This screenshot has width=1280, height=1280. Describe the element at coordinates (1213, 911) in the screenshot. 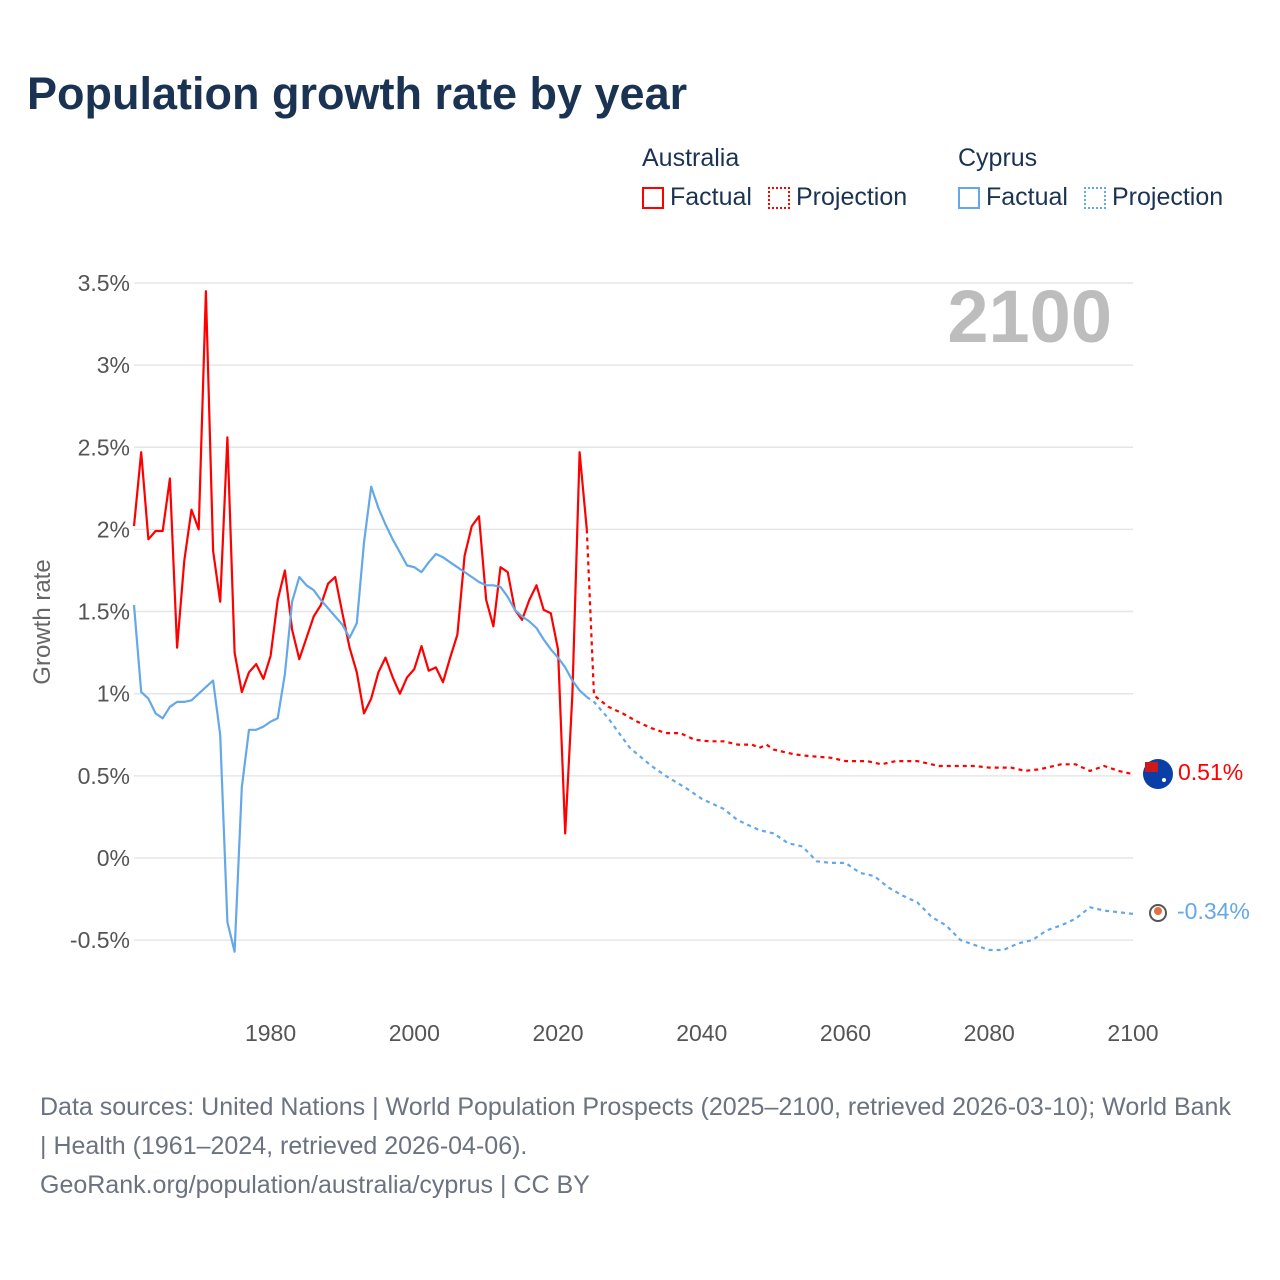

I see `cyprus-end-label: -0.34%` at that location.